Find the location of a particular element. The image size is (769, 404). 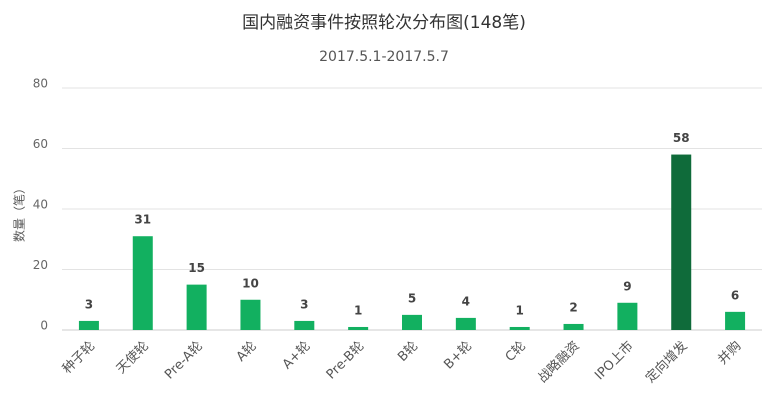

data-label: 5 is located at coordinates (412, 298).